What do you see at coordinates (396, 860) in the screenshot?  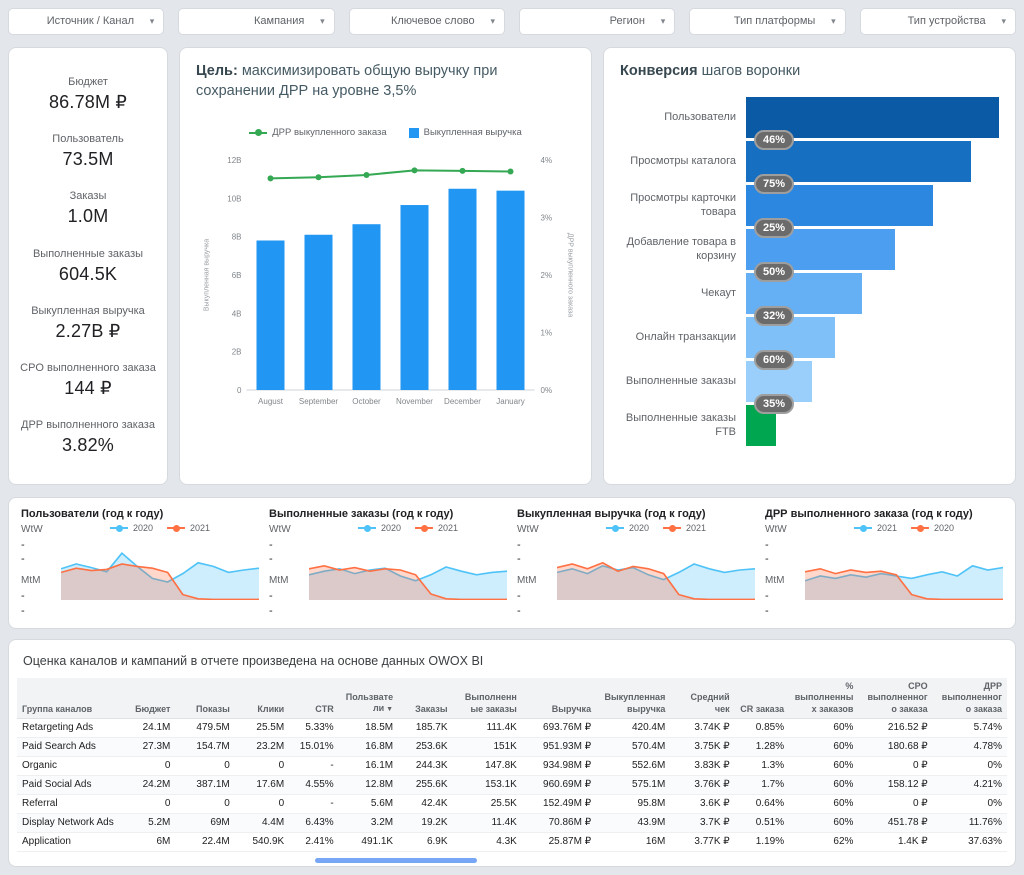 I see `horizontal-scrollbar-thumb` at bounding box center [396, 860].